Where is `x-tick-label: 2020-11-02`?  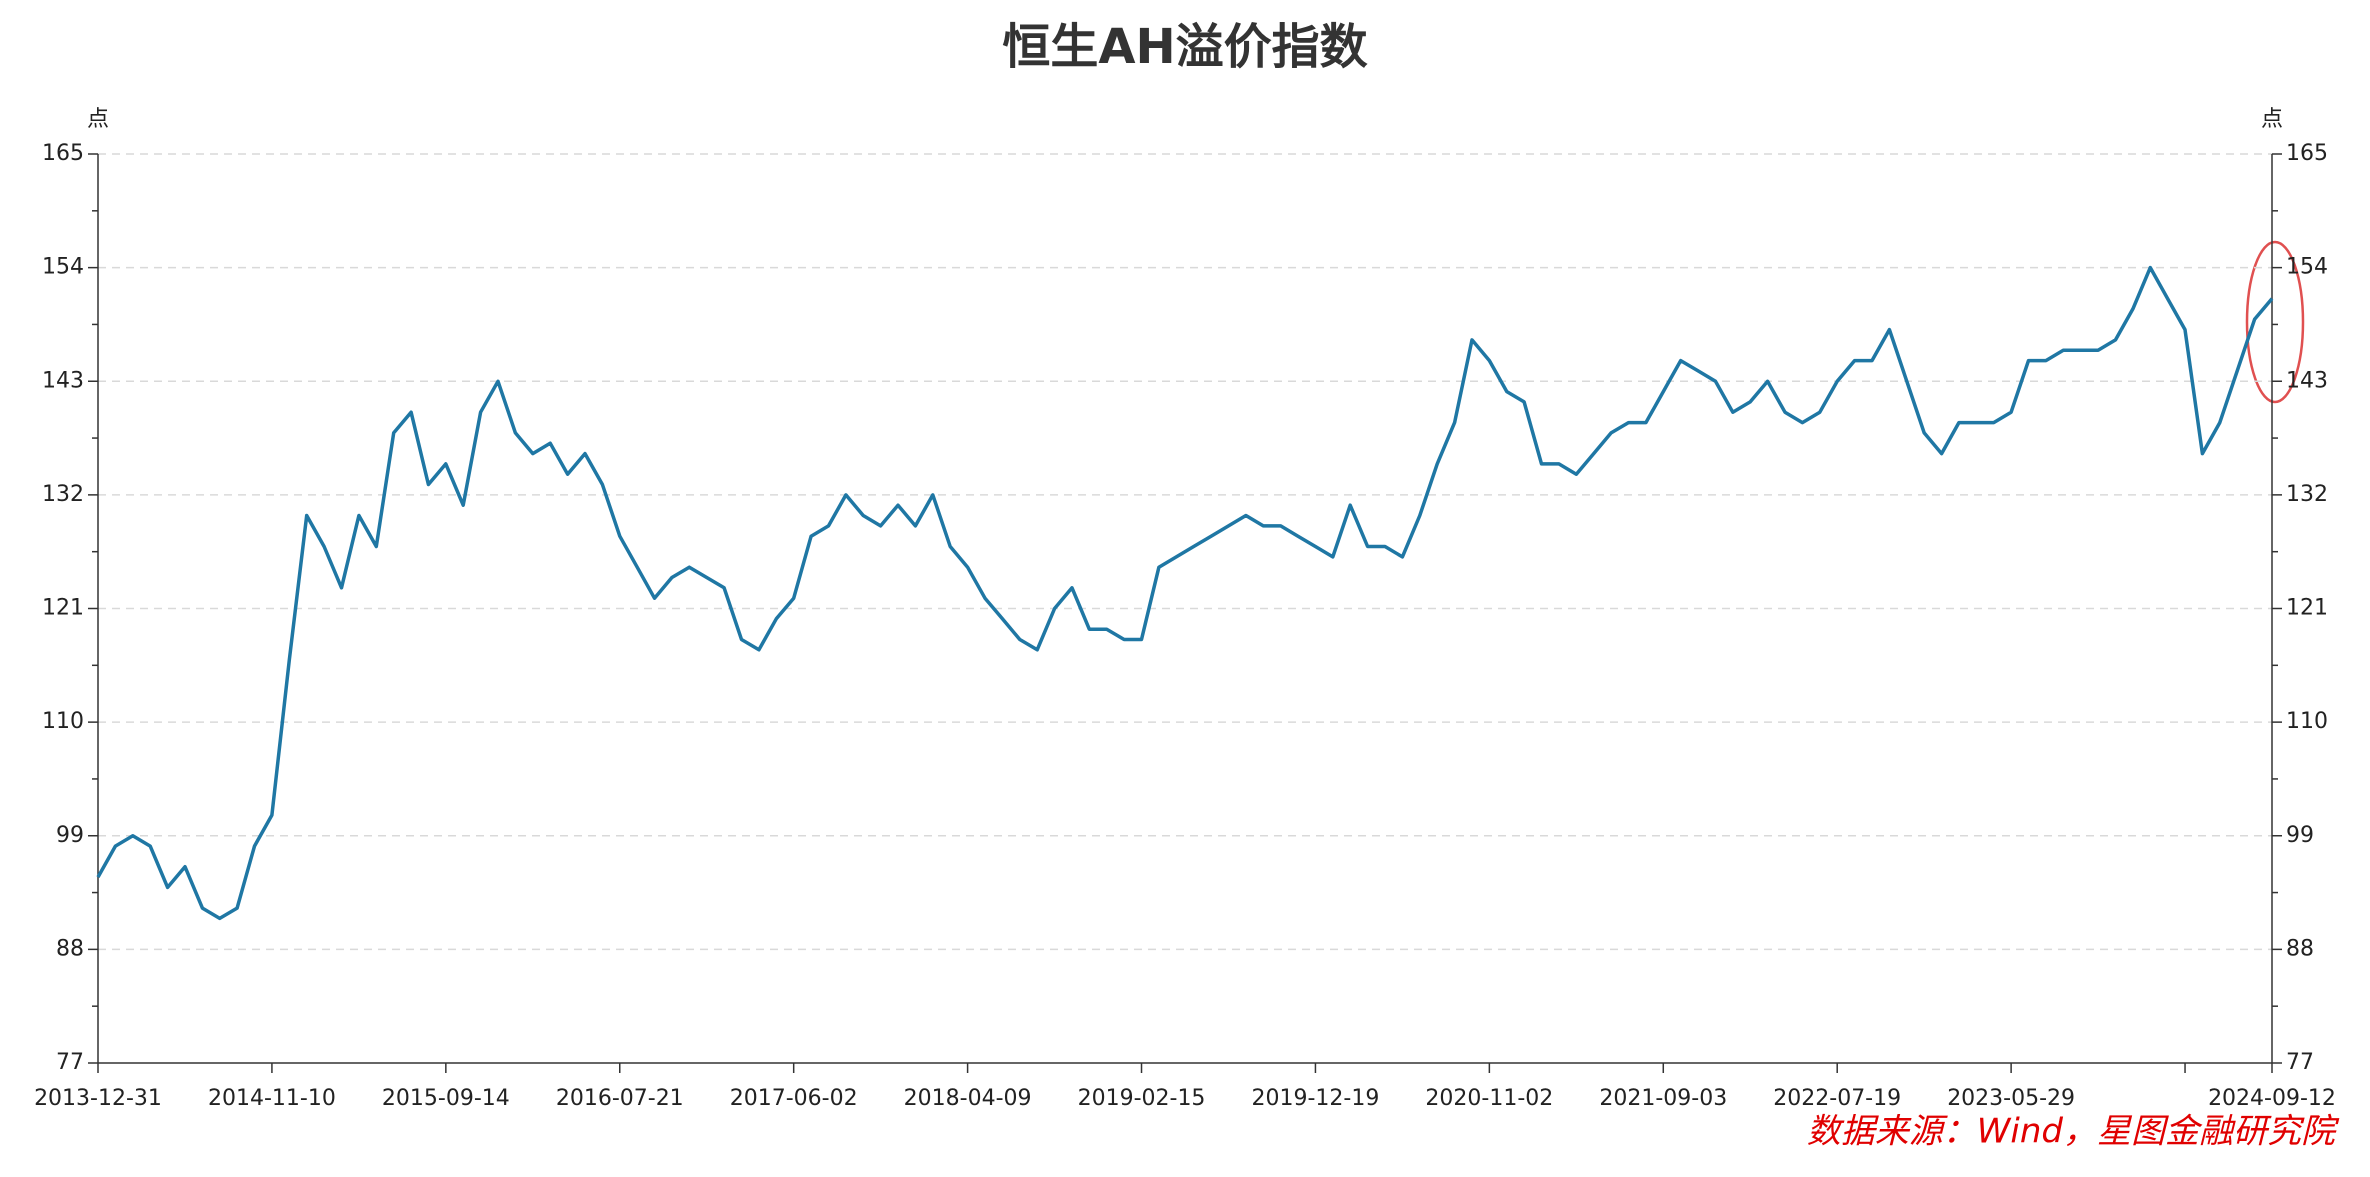
x-tick-label: 2020-11-02 is located at coordinates (1489, 1098).